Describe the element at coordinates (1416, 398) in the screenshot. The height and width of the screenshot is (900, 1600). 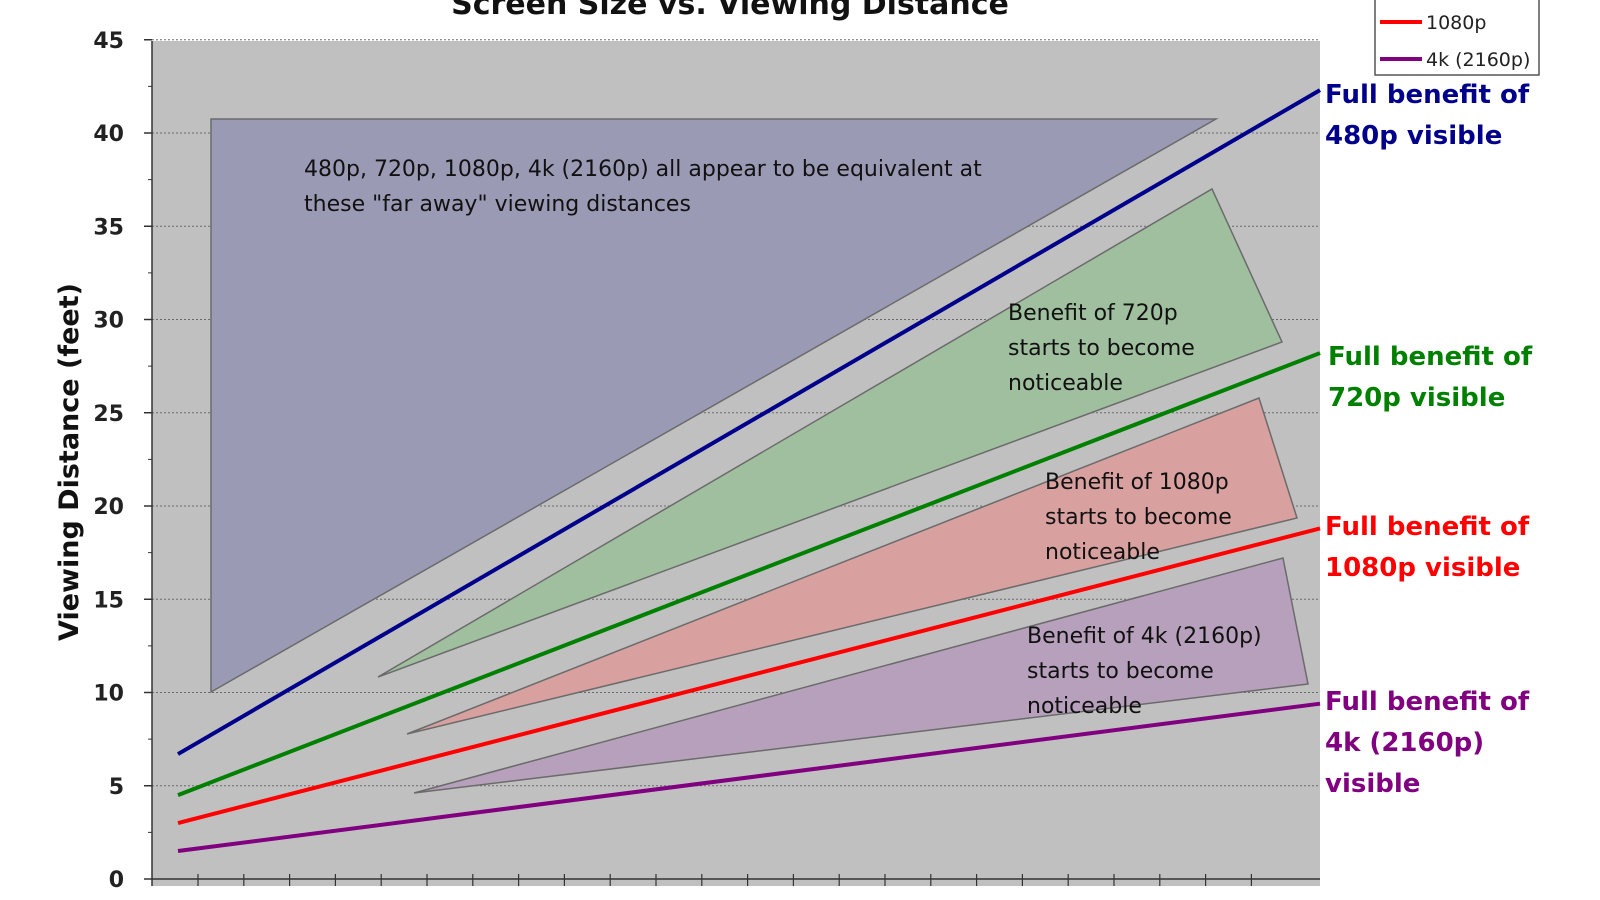
I see `end-label-720p: 720p visible` at that location.